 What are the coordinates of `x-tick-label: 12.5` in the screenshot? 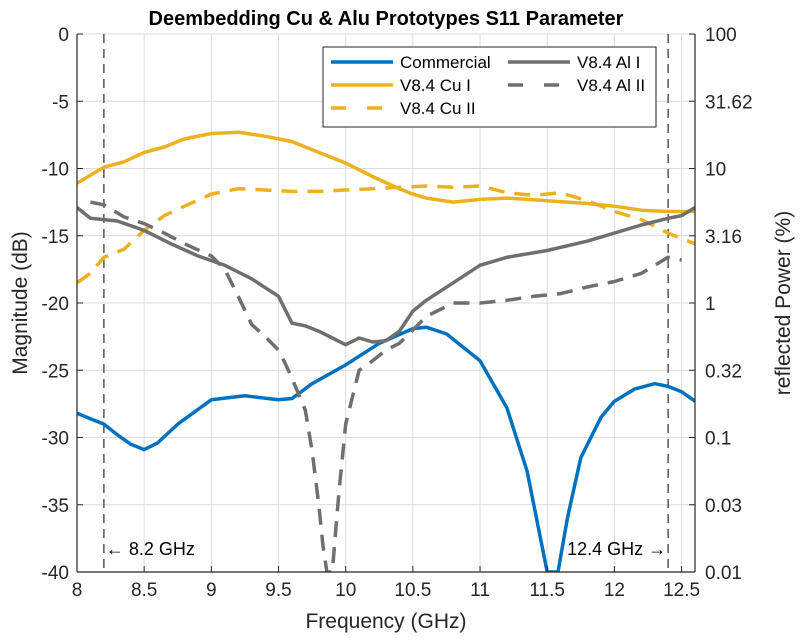 It's located at (681, 590).